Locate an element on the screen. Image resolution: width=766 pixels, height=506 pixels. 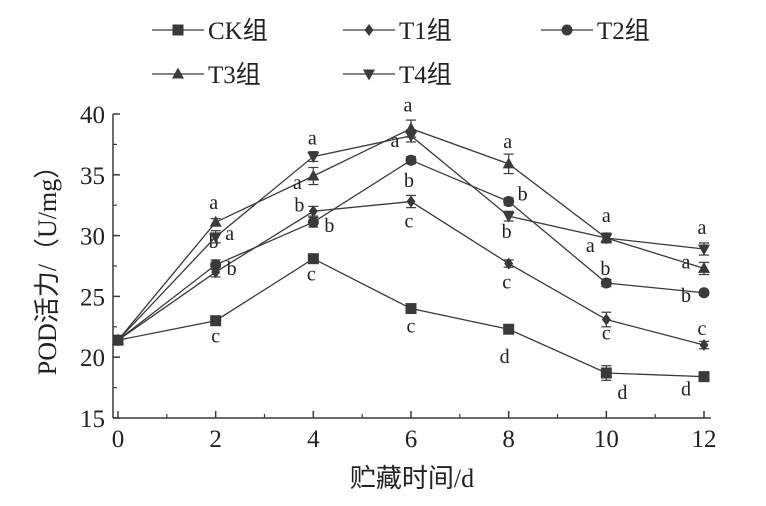
legend-item-3: T2组 is located at coordinates (595, 31).